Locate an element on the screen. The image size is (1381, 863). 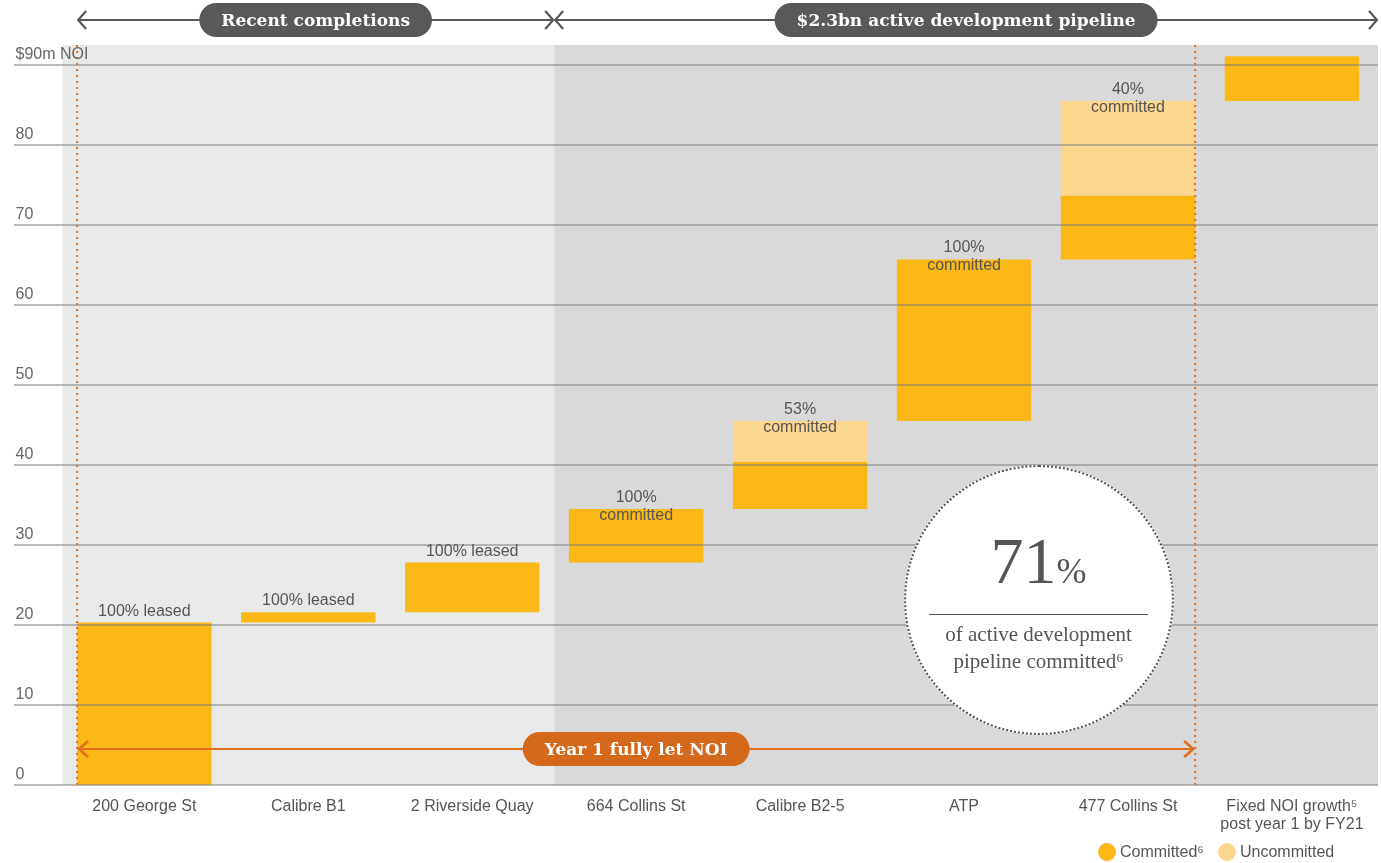
label-pill: $2.3bn active development pipeline is located at coordinates (966, 20).